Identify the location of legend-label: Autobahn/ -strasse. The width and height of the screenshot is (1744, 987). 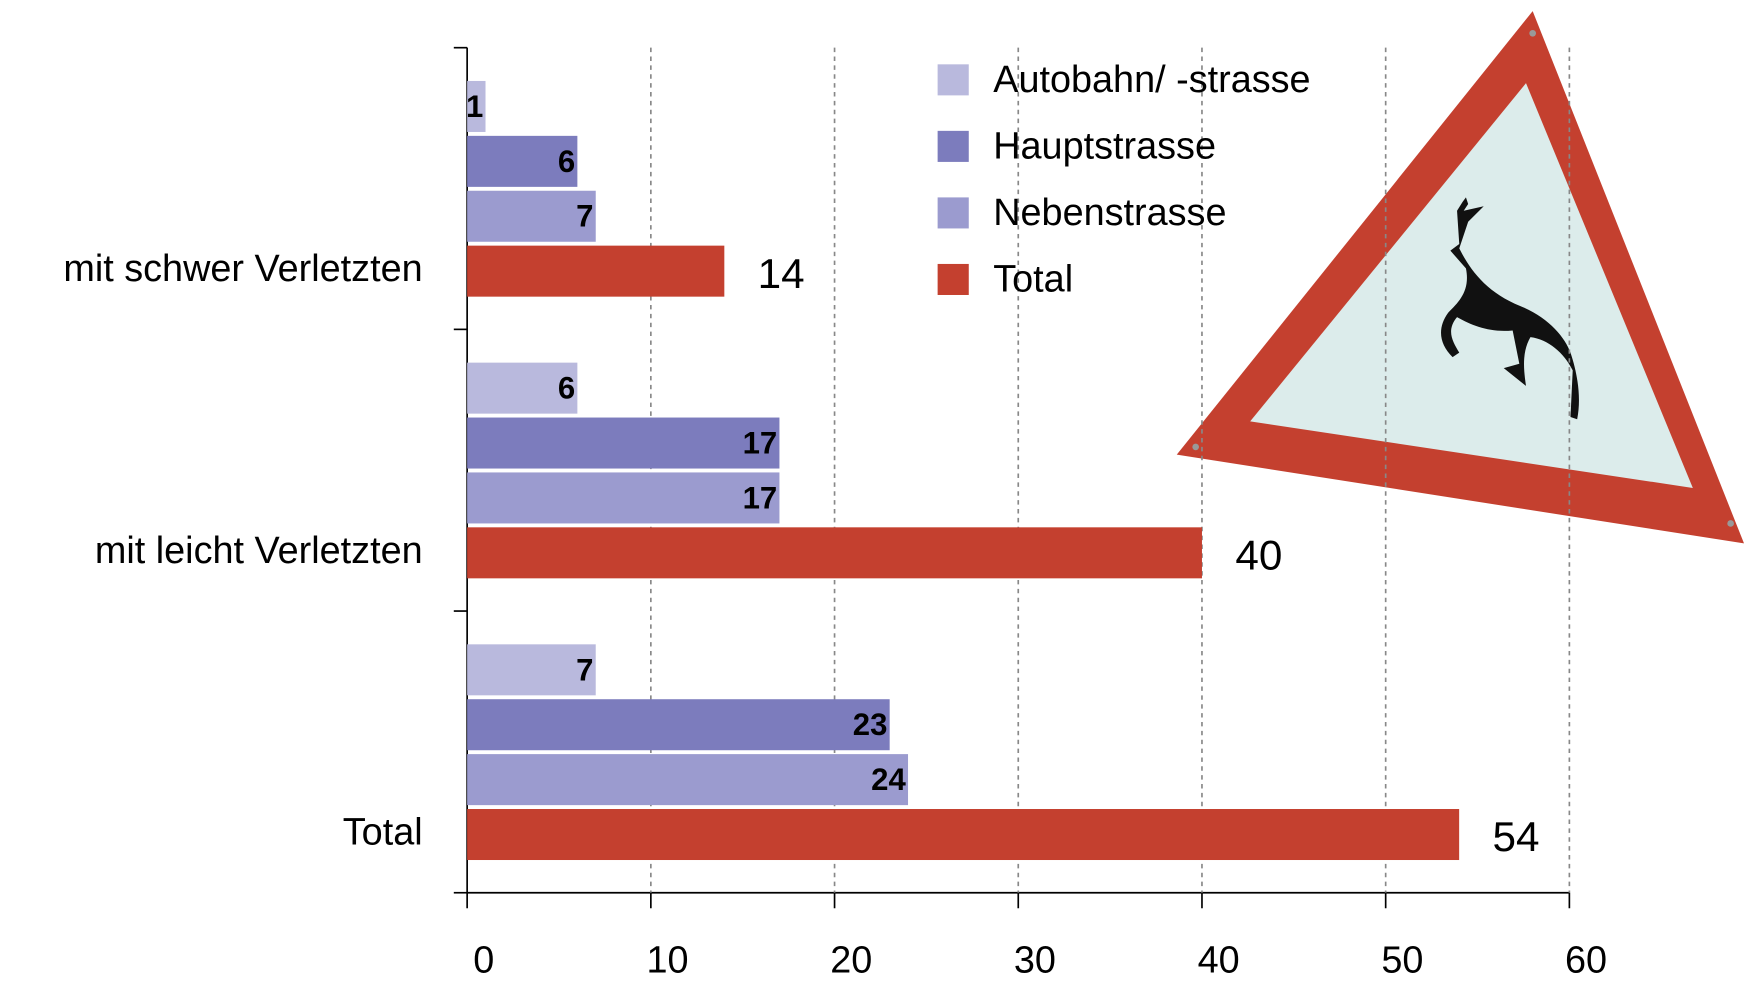
(1151, 80).